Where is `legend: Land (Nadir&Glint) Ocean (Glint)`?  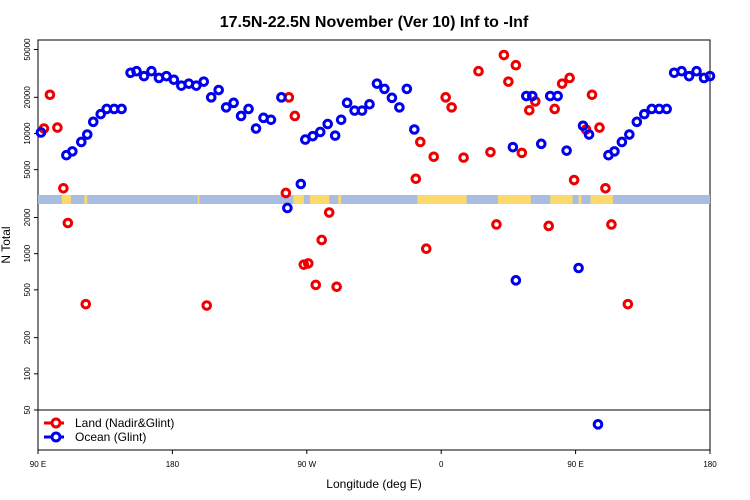 legend: Land (Nadir&Glint) Ocean (Glint) is located at coordinates (109, 430).